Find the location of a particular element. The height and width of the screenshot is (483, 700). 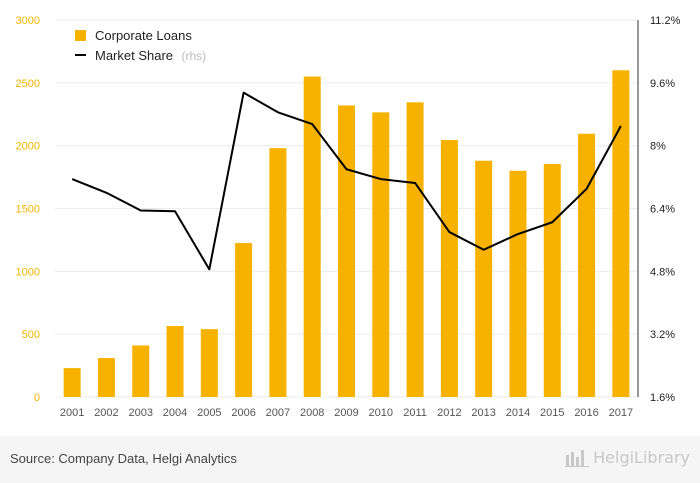

left-tick-label: 1500 is located at coordinates (28, 210).